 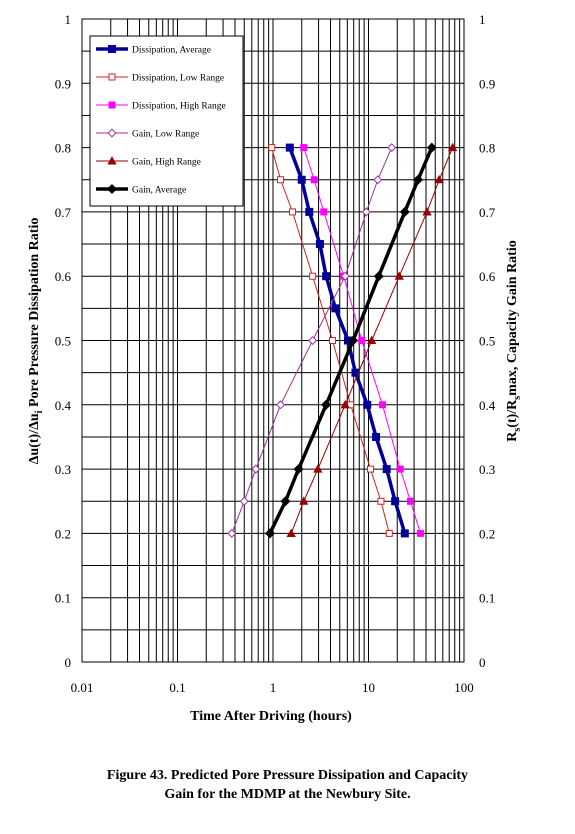 I want to click on y-left-tick-label: 0, so click(x=68, y=662).